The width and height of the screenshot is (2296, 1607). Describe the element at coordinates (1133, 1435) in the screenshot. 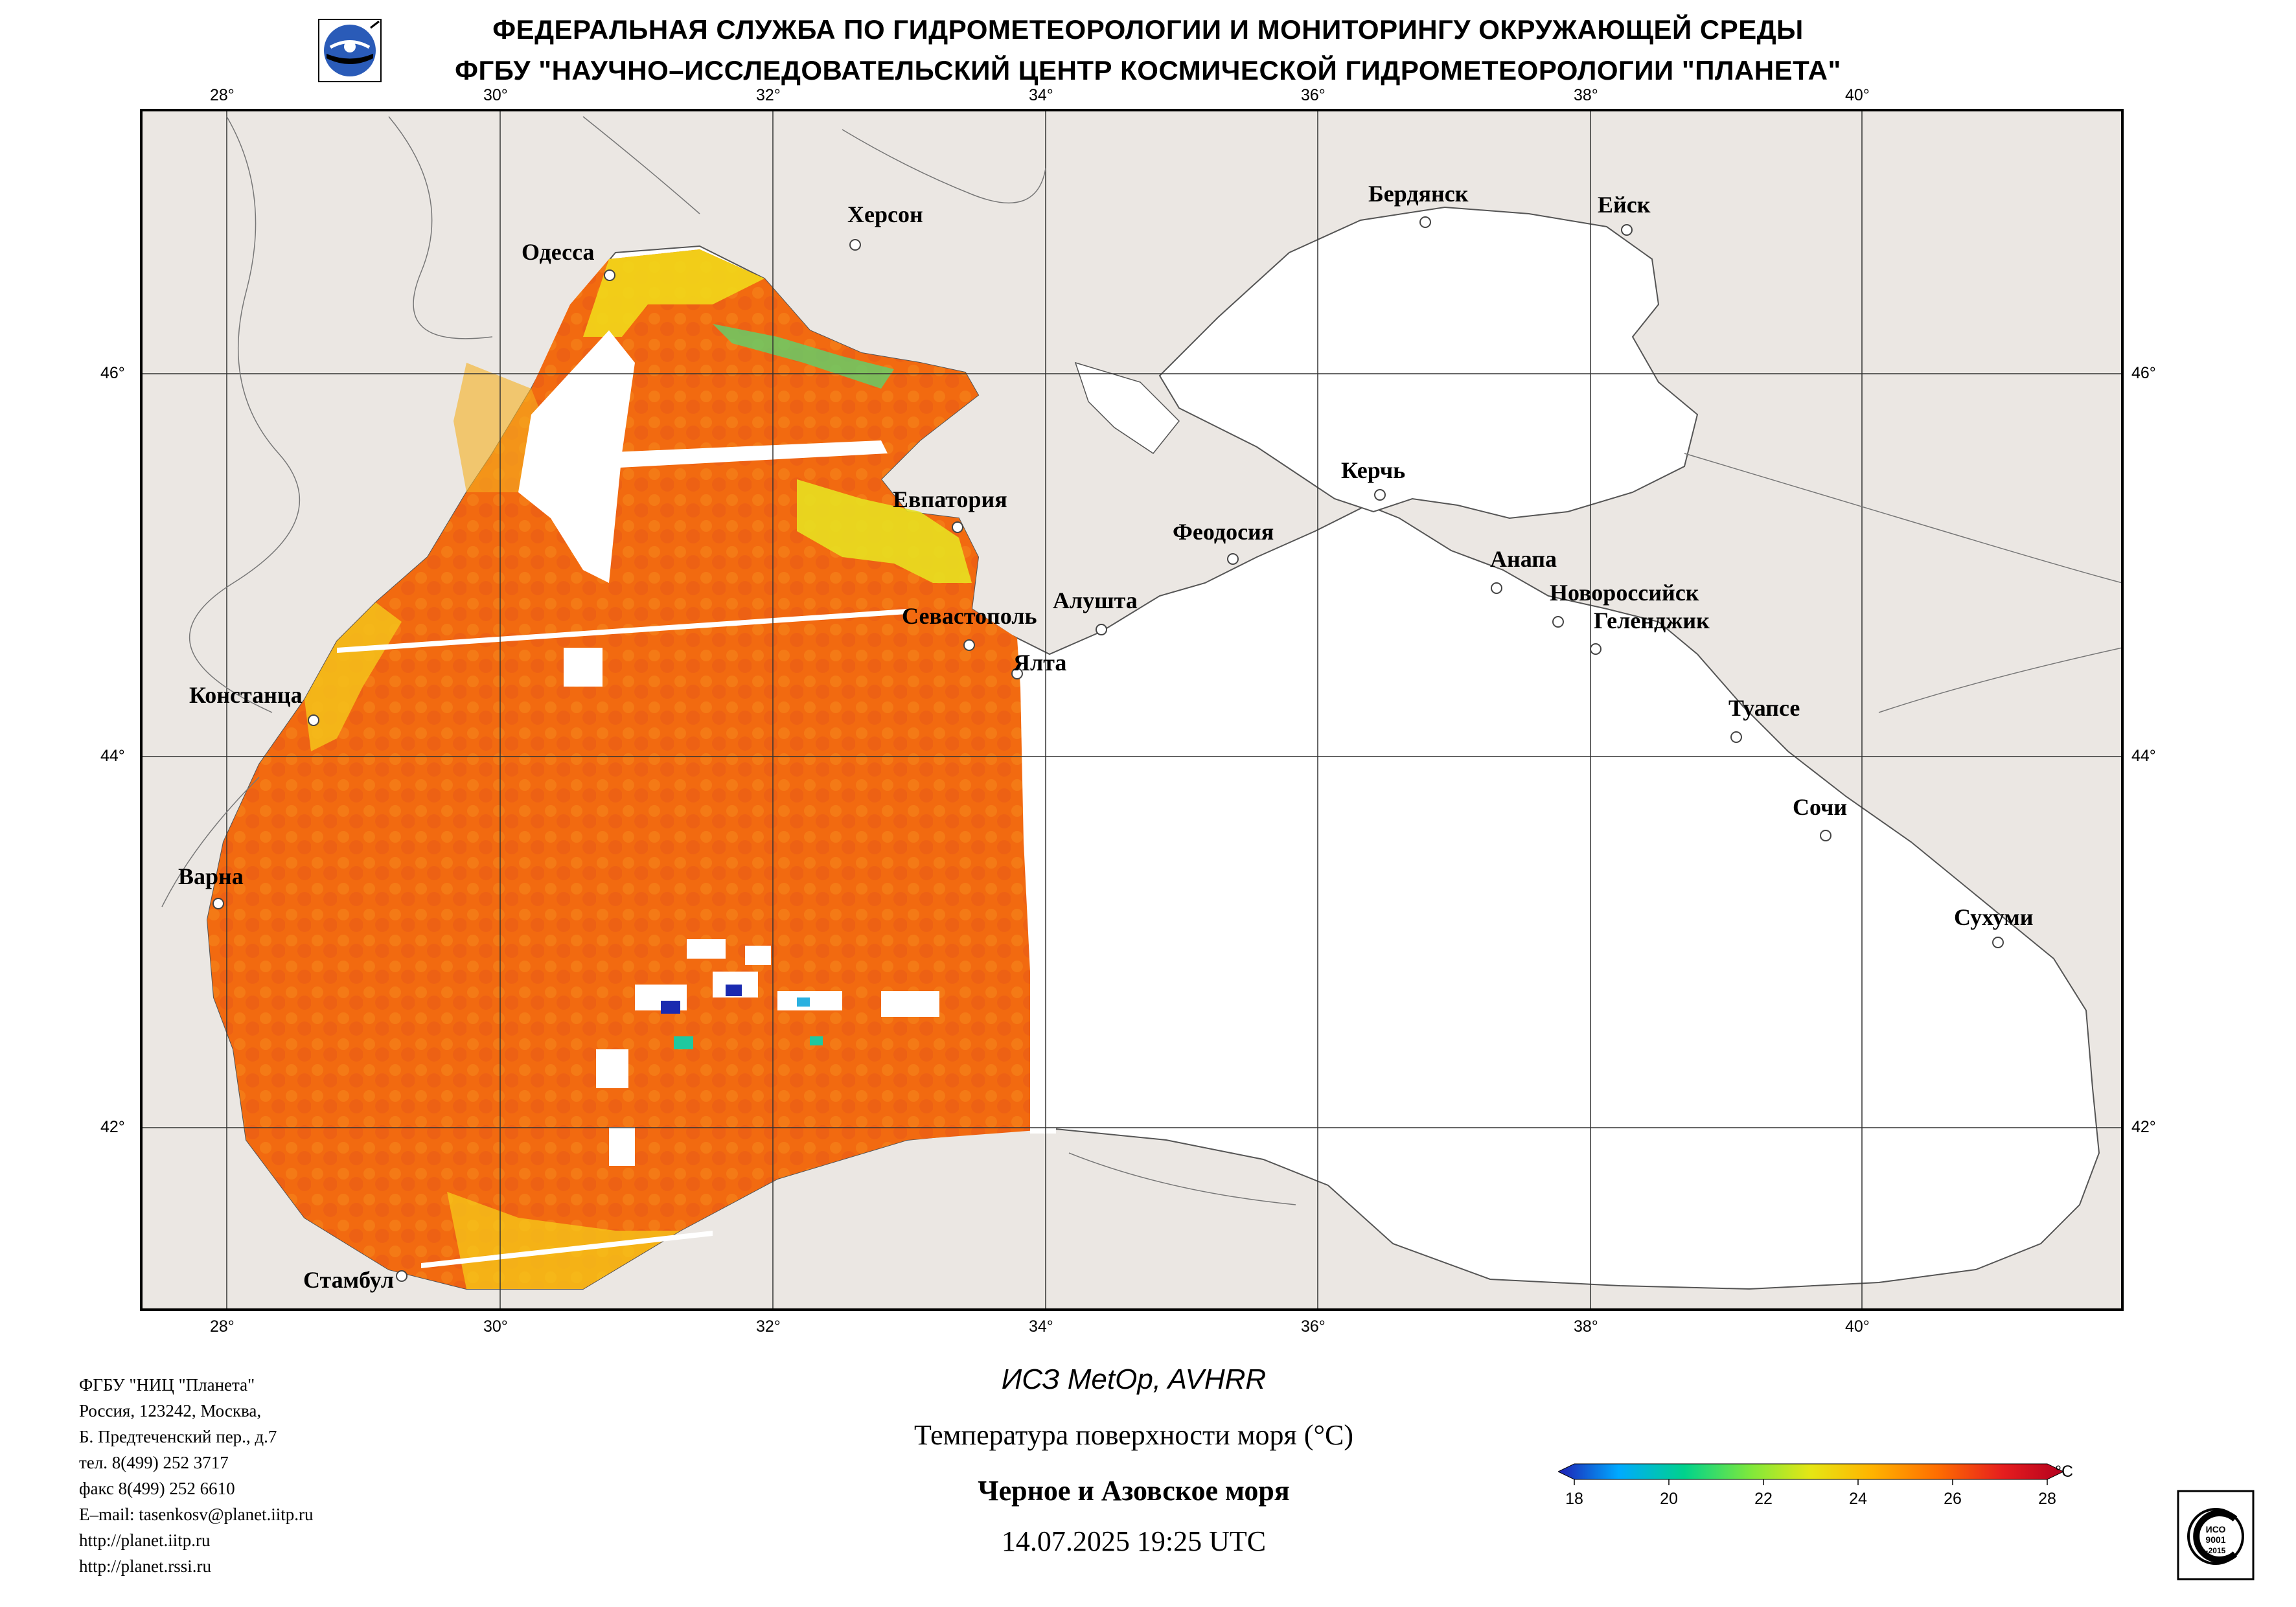

I see `parameter-label: Температура поверхности моря (°C)` at that location.